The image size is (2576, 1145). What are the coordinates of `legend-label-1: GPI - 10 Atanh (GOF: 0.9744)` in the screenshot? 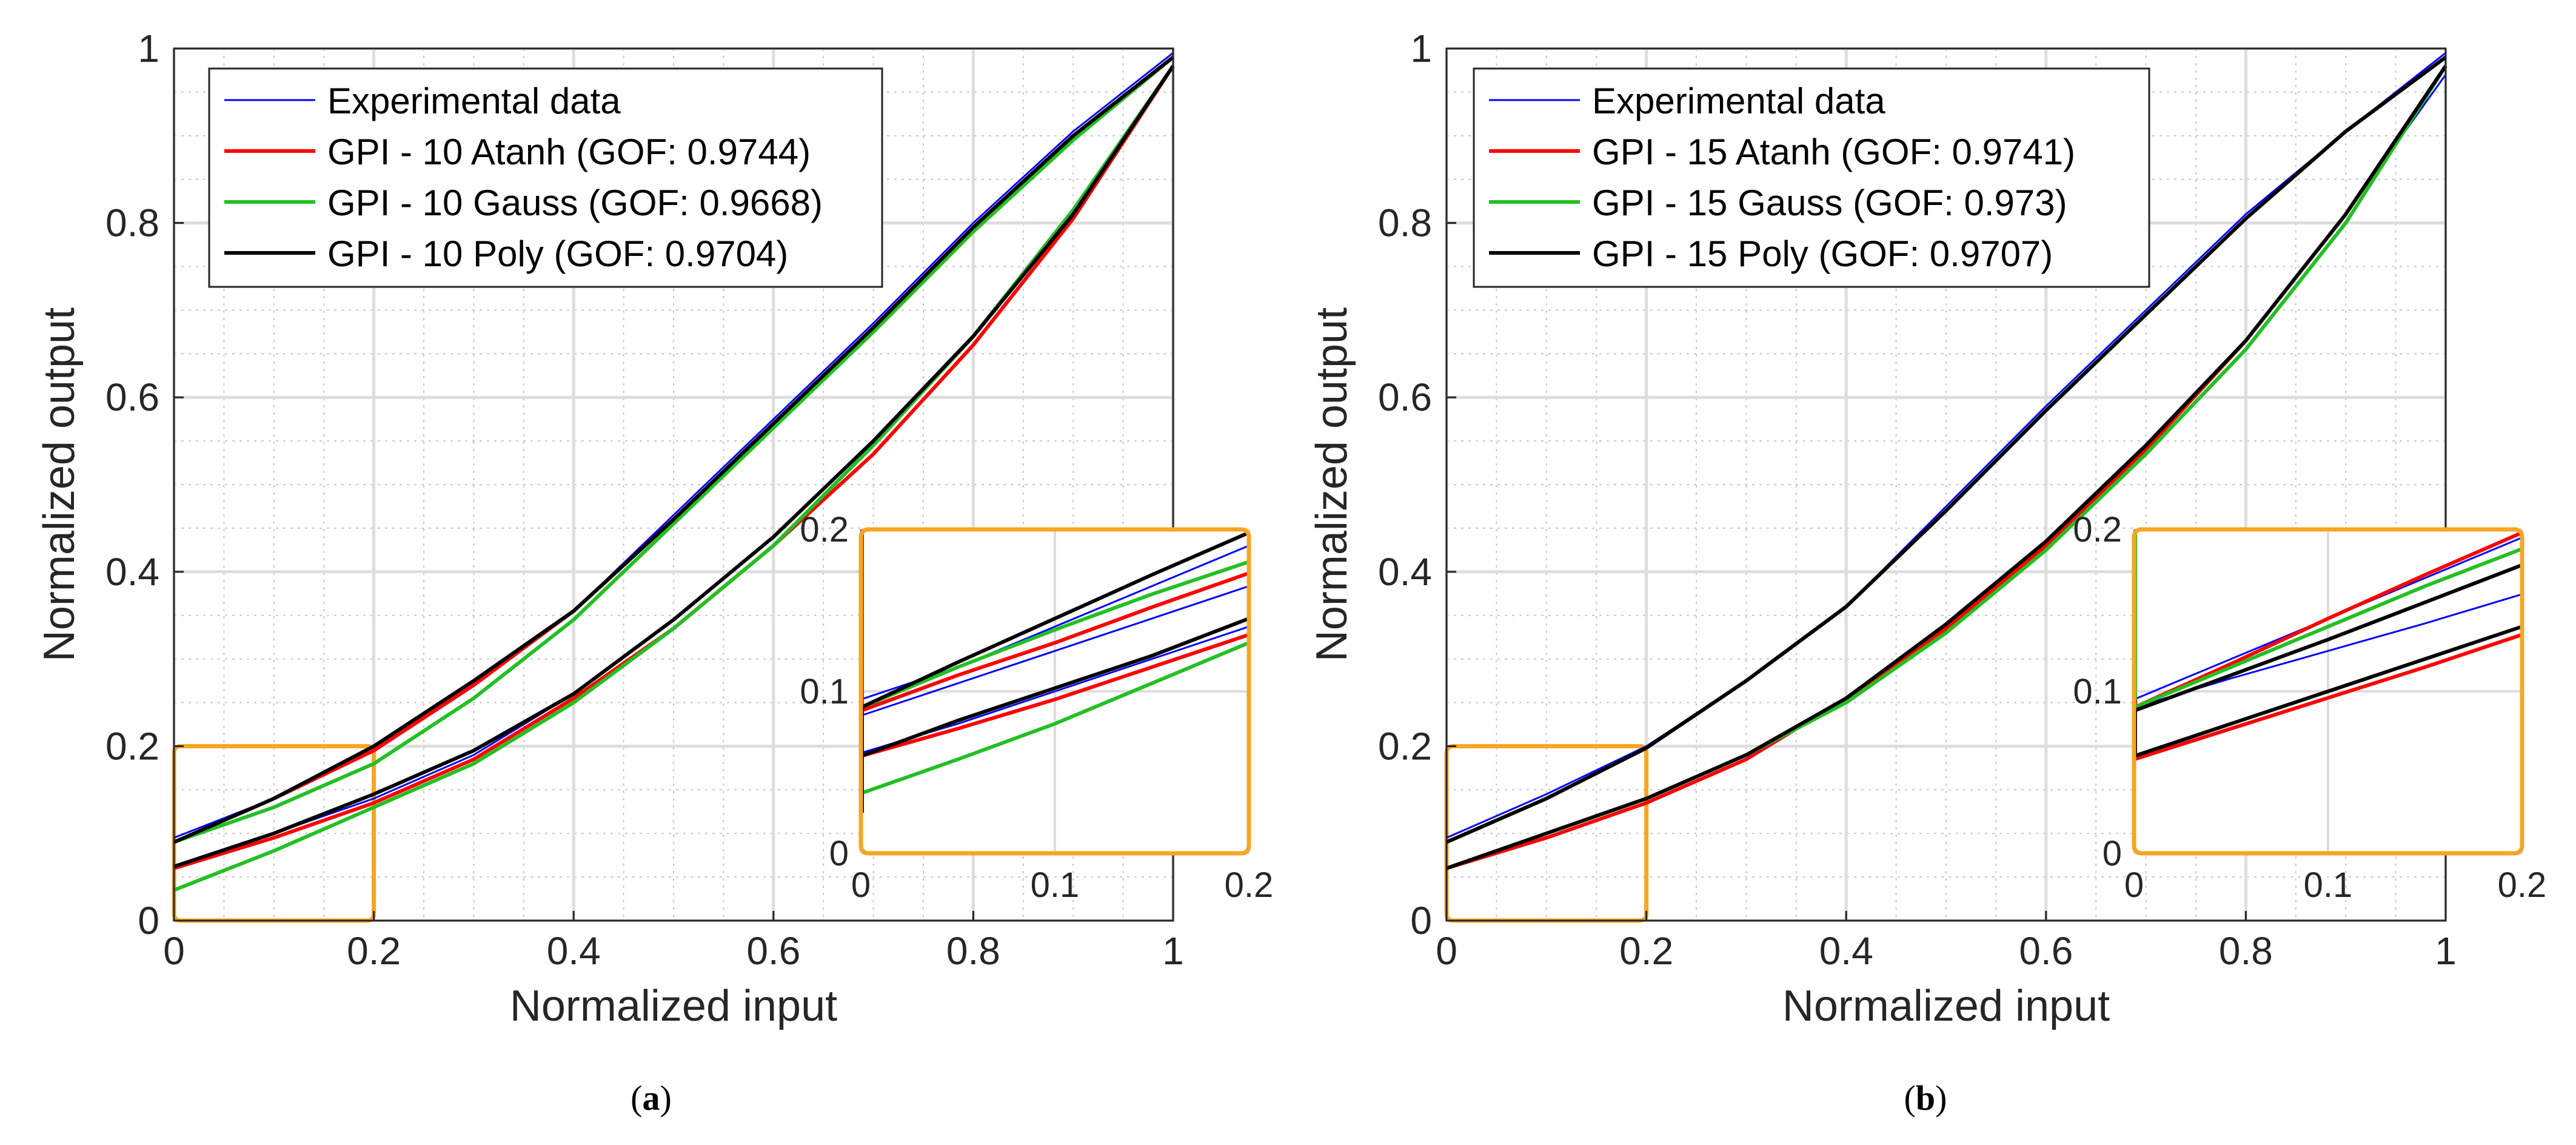 It's located at (569, 152).